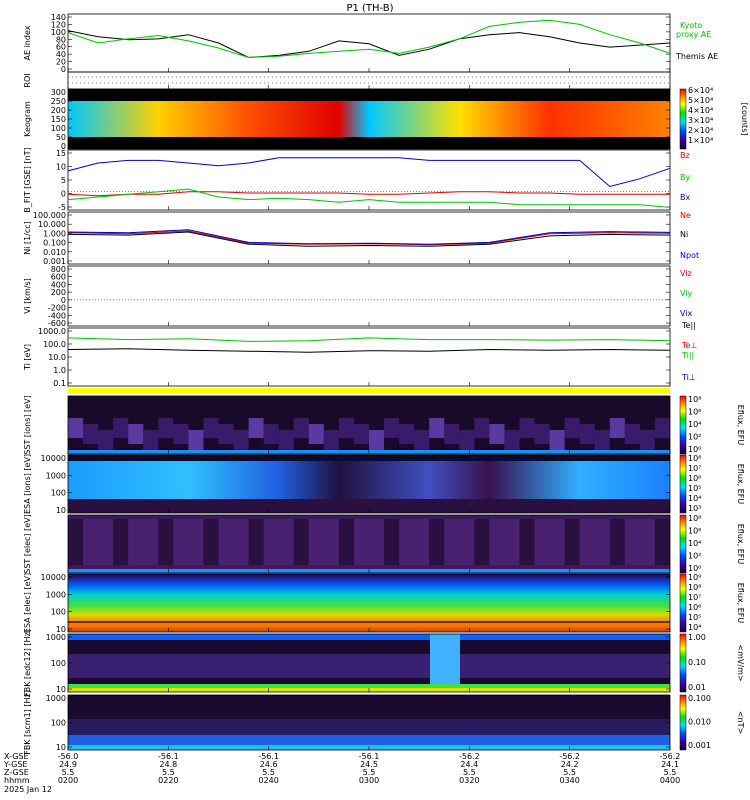 This screenshot has height=800, width=750. What do you see at coordinates (369, 756) in the screenshot?
I see `xgse-label: -56.1` at bounding box center [369, 756].